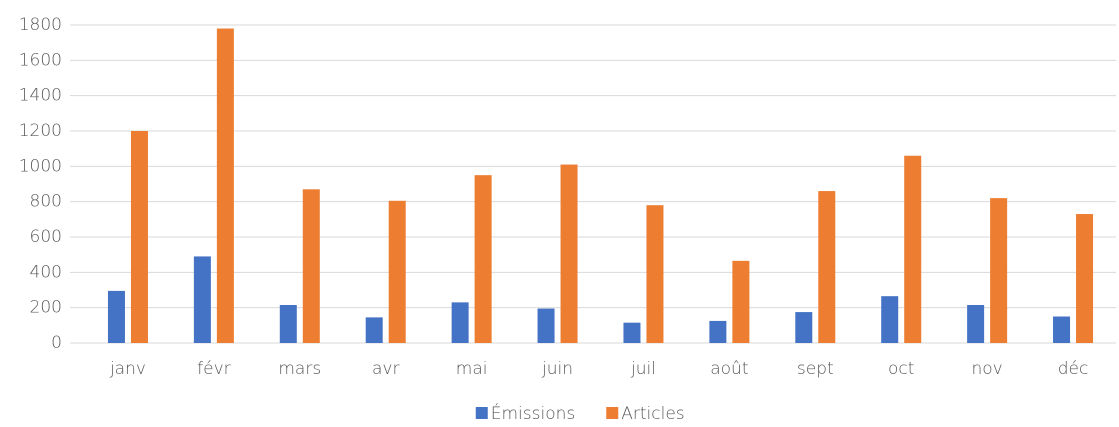  What do you see at coordinates (557, 369) in the screenshot?
I see `x-tick-label: juin` at bounding box center [557, 369].